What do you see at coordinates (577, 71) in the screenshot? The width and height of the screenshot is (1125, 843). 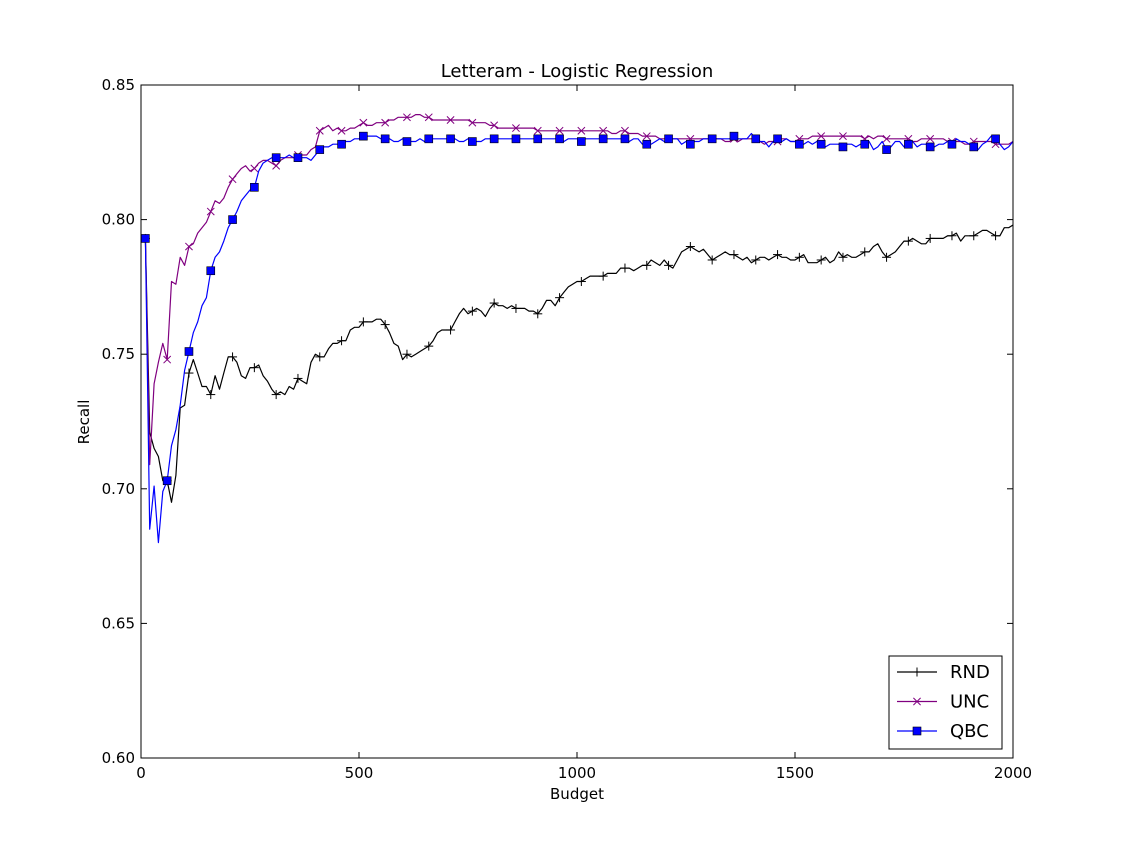 I see `chart-title: Letteram - Logistic Regression` at bounding box center [577, 71].